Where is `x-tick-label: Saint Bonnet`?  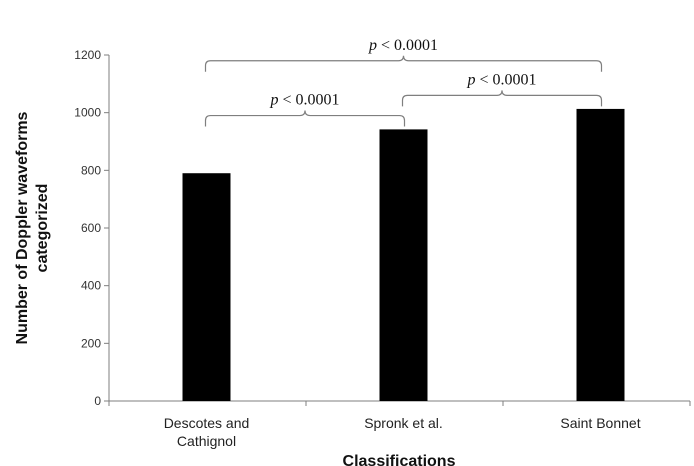
x-tick-label: Saint Bonnet is located at coordinates (600, 423).